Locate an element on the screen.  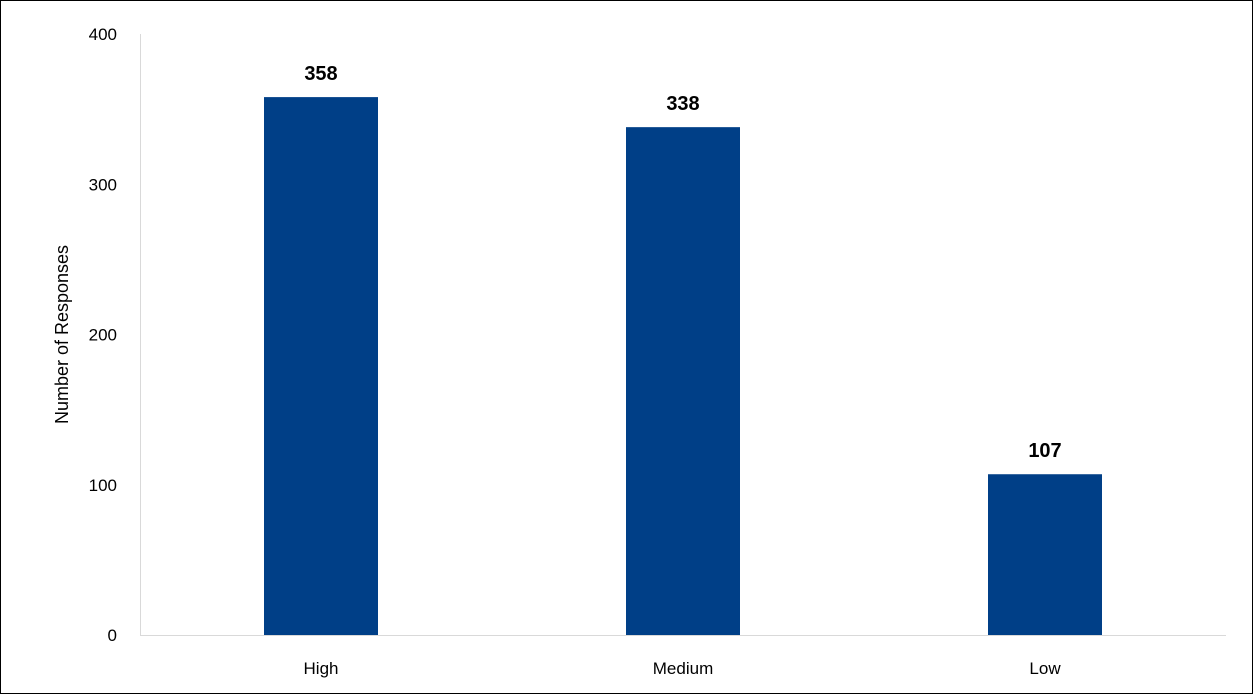
y-tick-label: 400 is located at coordinates (103, 34).